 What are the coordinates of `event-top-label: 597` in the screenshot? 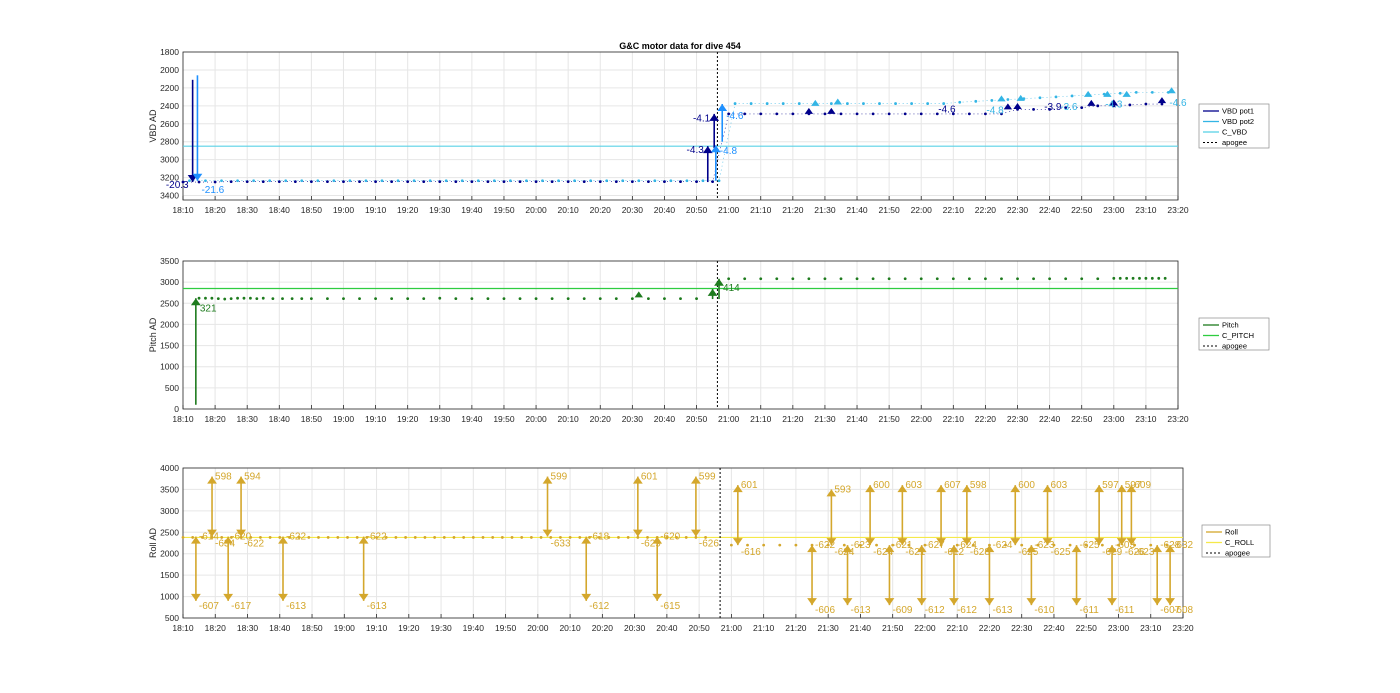 It's located at (1110, 485).